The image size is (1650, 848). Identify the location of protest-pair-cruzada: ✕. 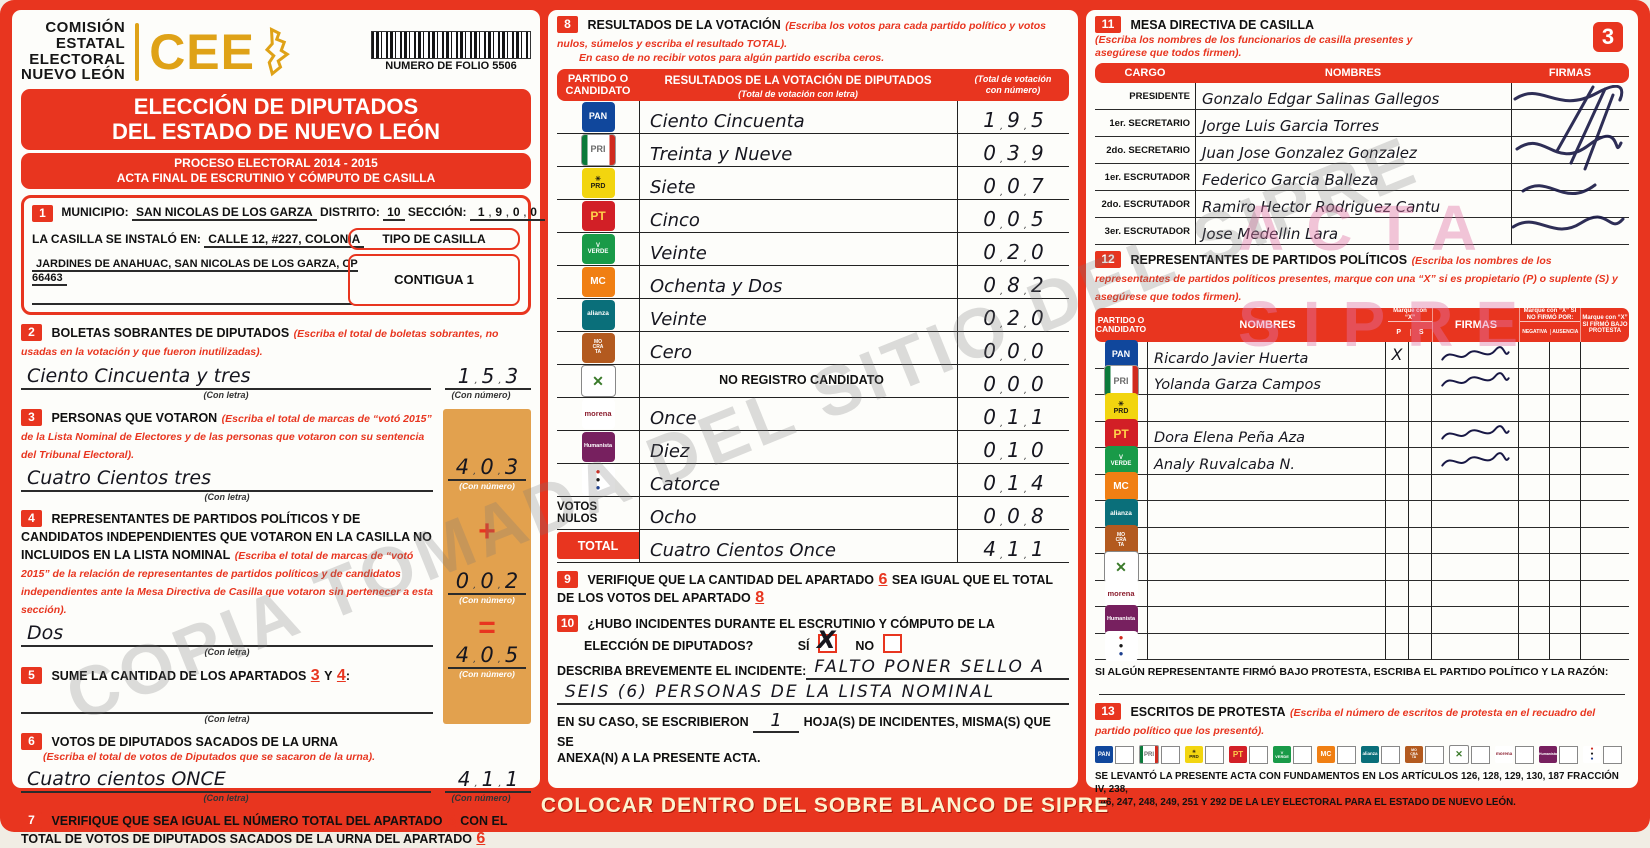
(1469, 755).